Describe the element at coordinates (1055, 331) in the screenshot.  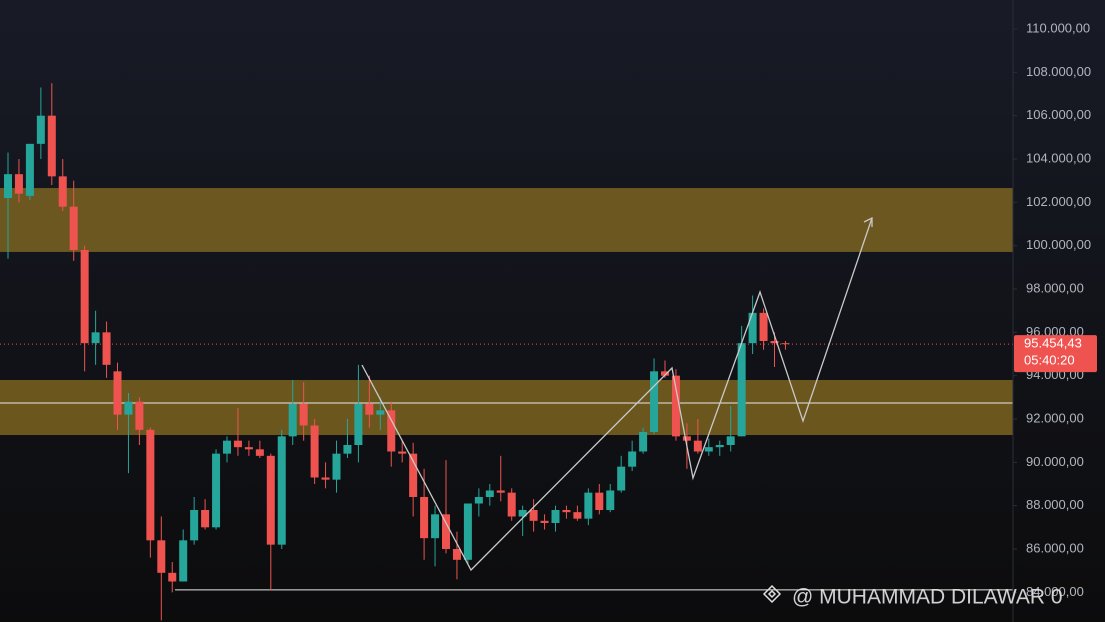
I see `y-tick-label: 96.000,00` at that location.